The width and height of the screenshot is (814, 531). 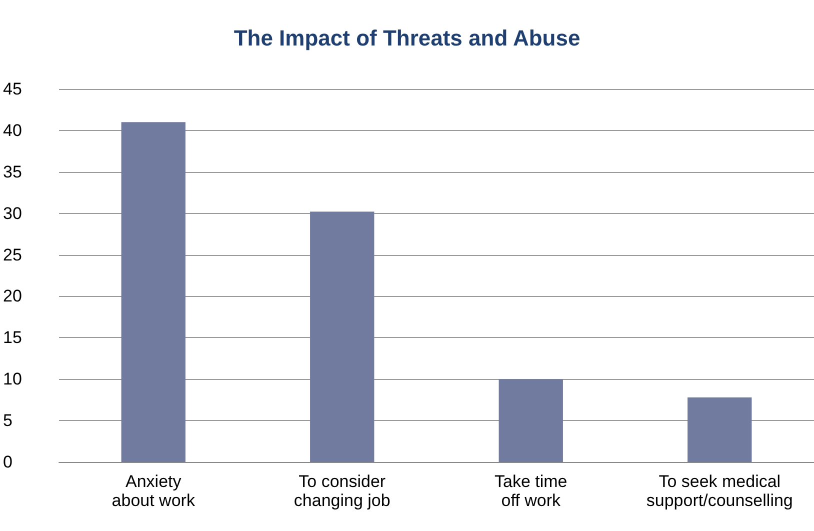 I want to click on y-tick-label: 25, so click(x=12, y=254).